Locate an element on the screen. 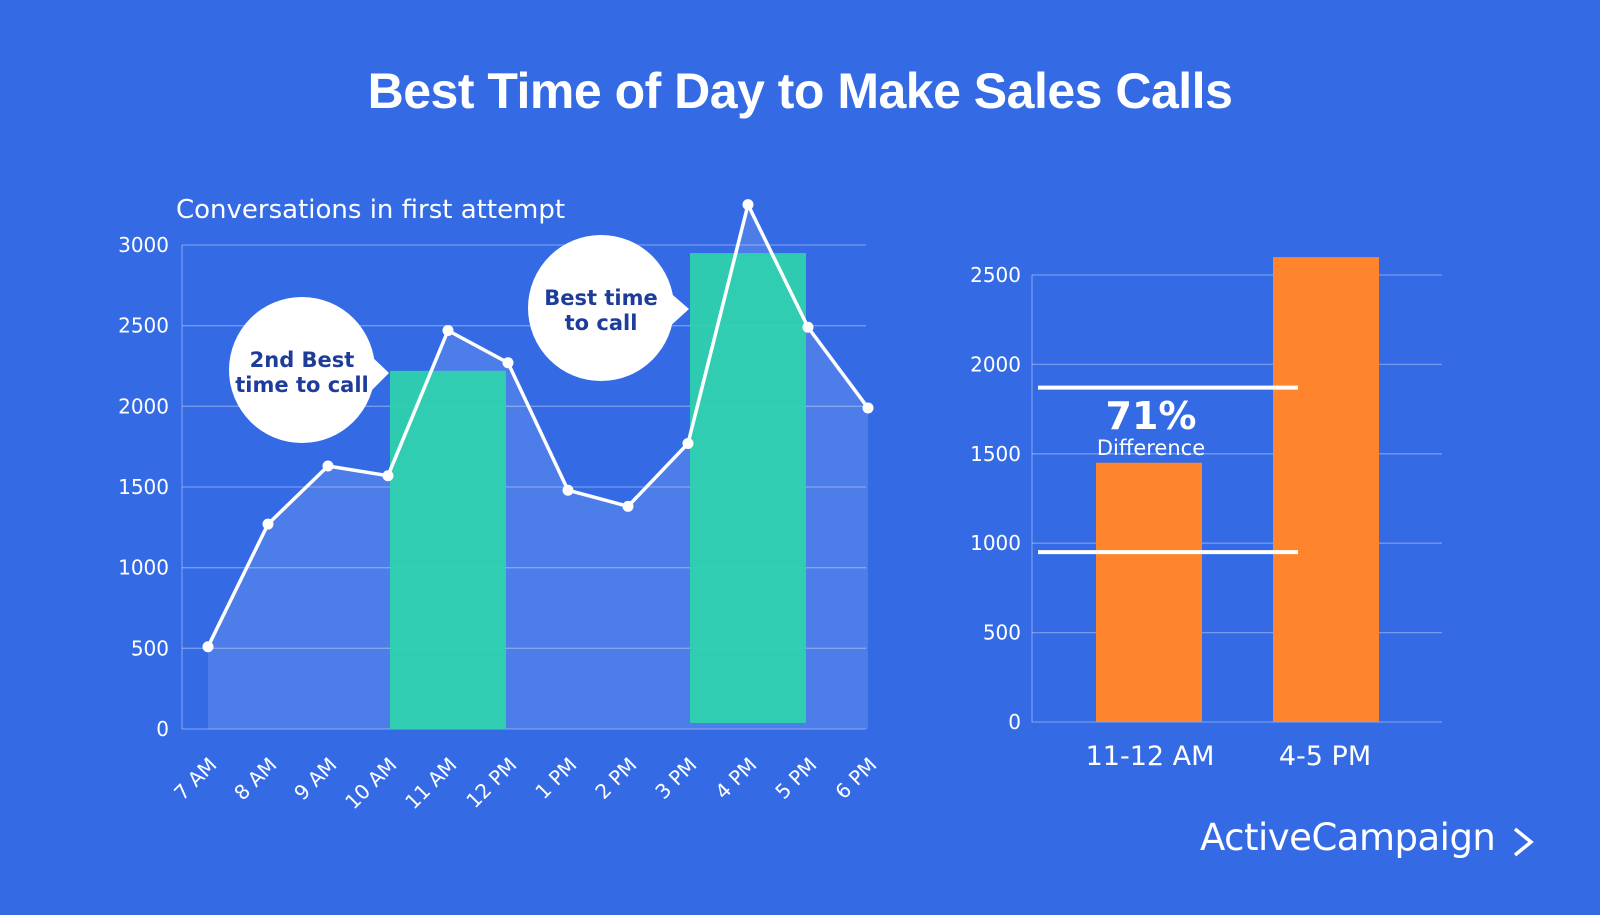  line-point-11am is located at coordinates (448, 331).